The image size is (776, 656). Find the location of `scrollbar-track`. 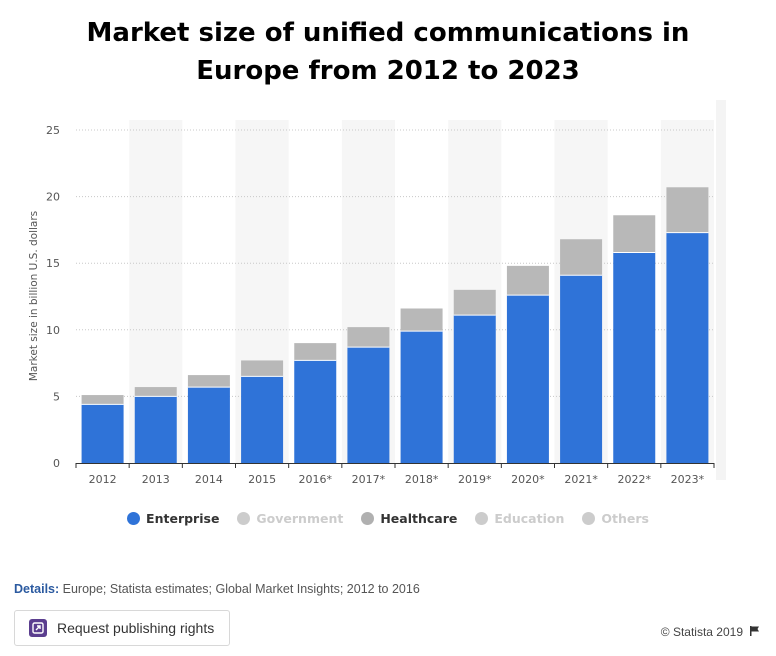

scrollbar-track is located at coordinates (721, 290).